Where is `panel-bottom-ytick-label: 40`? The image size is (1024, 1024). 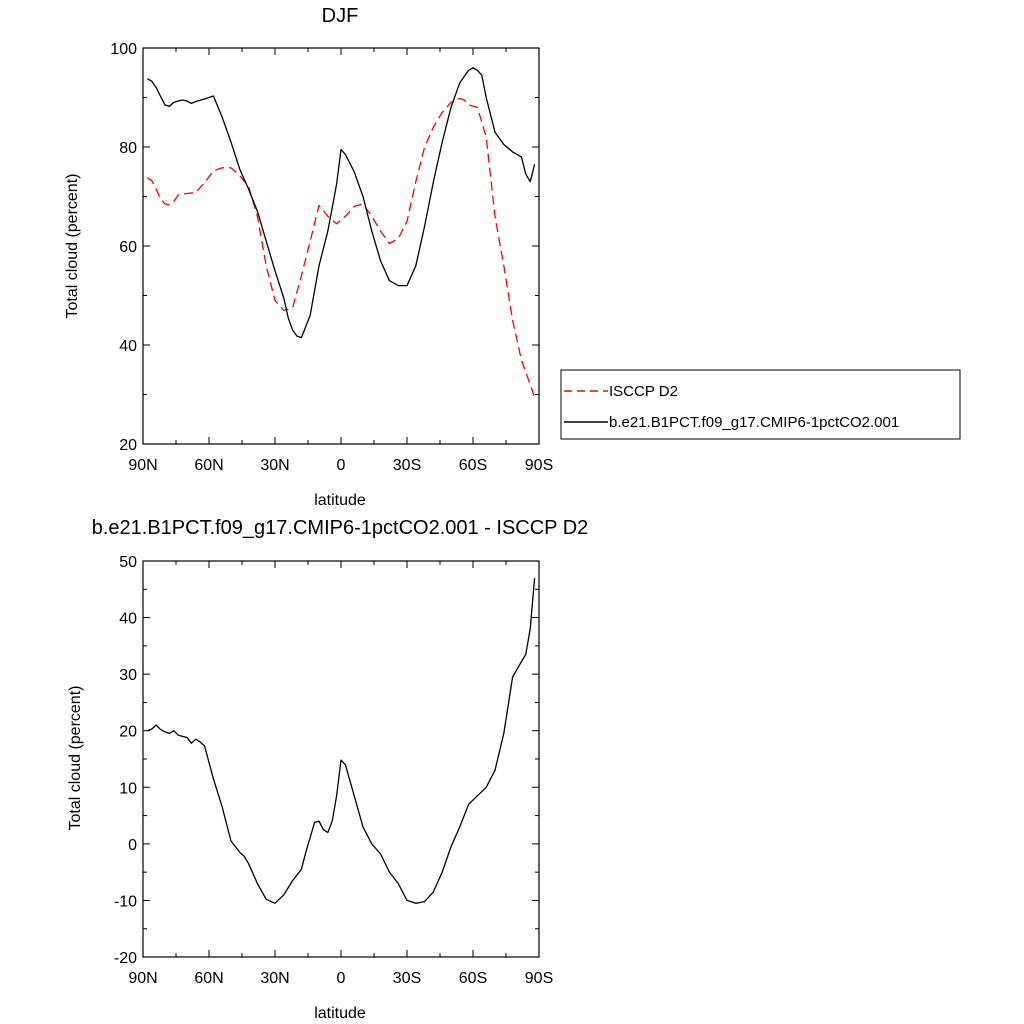 panel-bottom-ytick-label: 40 is located at coordinates (128, 619).